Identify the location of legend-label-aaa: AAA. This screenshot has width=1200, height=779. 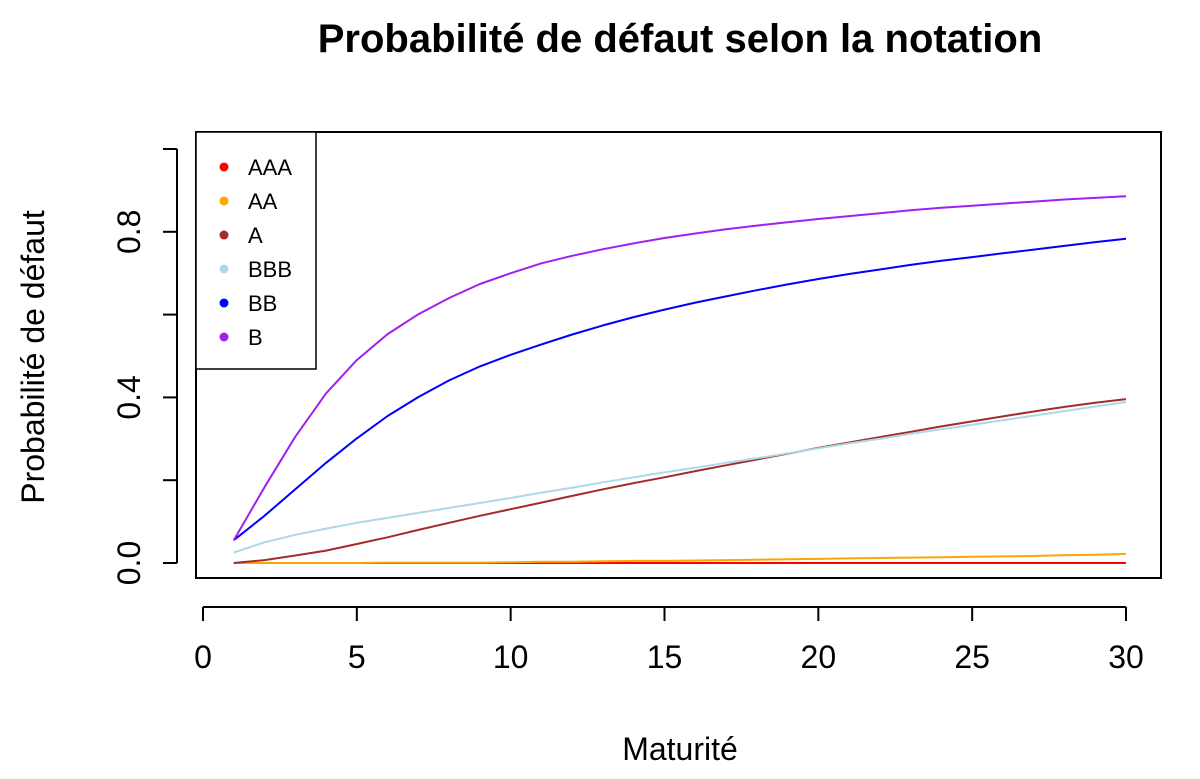
(270, 167).